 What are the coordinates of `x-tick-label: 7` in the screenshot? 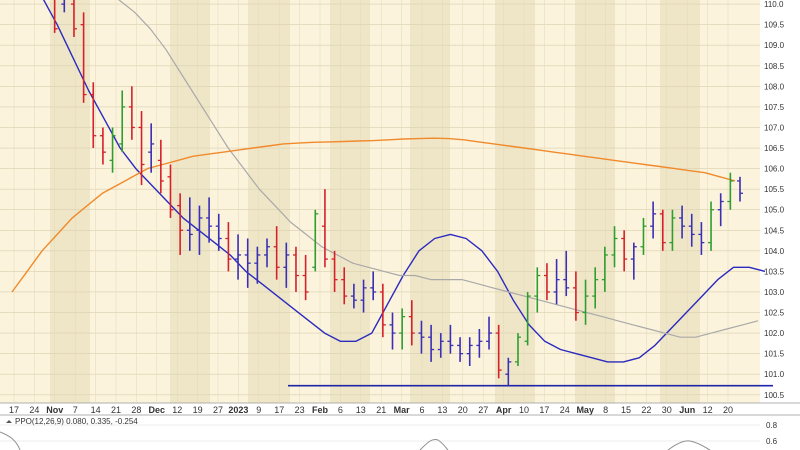 It's located at (75, 410).